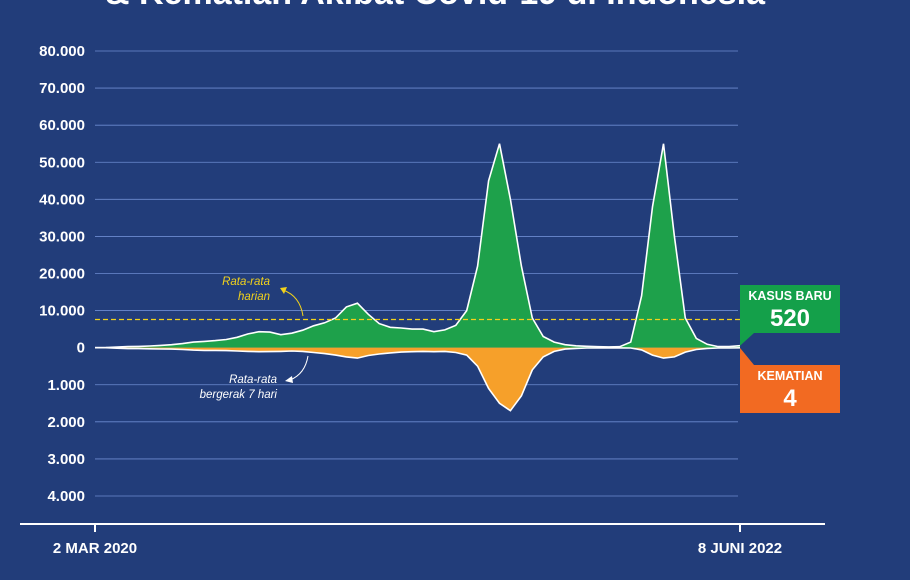  I want to click on line-annotation: Rata-rata, so click(253, 380).